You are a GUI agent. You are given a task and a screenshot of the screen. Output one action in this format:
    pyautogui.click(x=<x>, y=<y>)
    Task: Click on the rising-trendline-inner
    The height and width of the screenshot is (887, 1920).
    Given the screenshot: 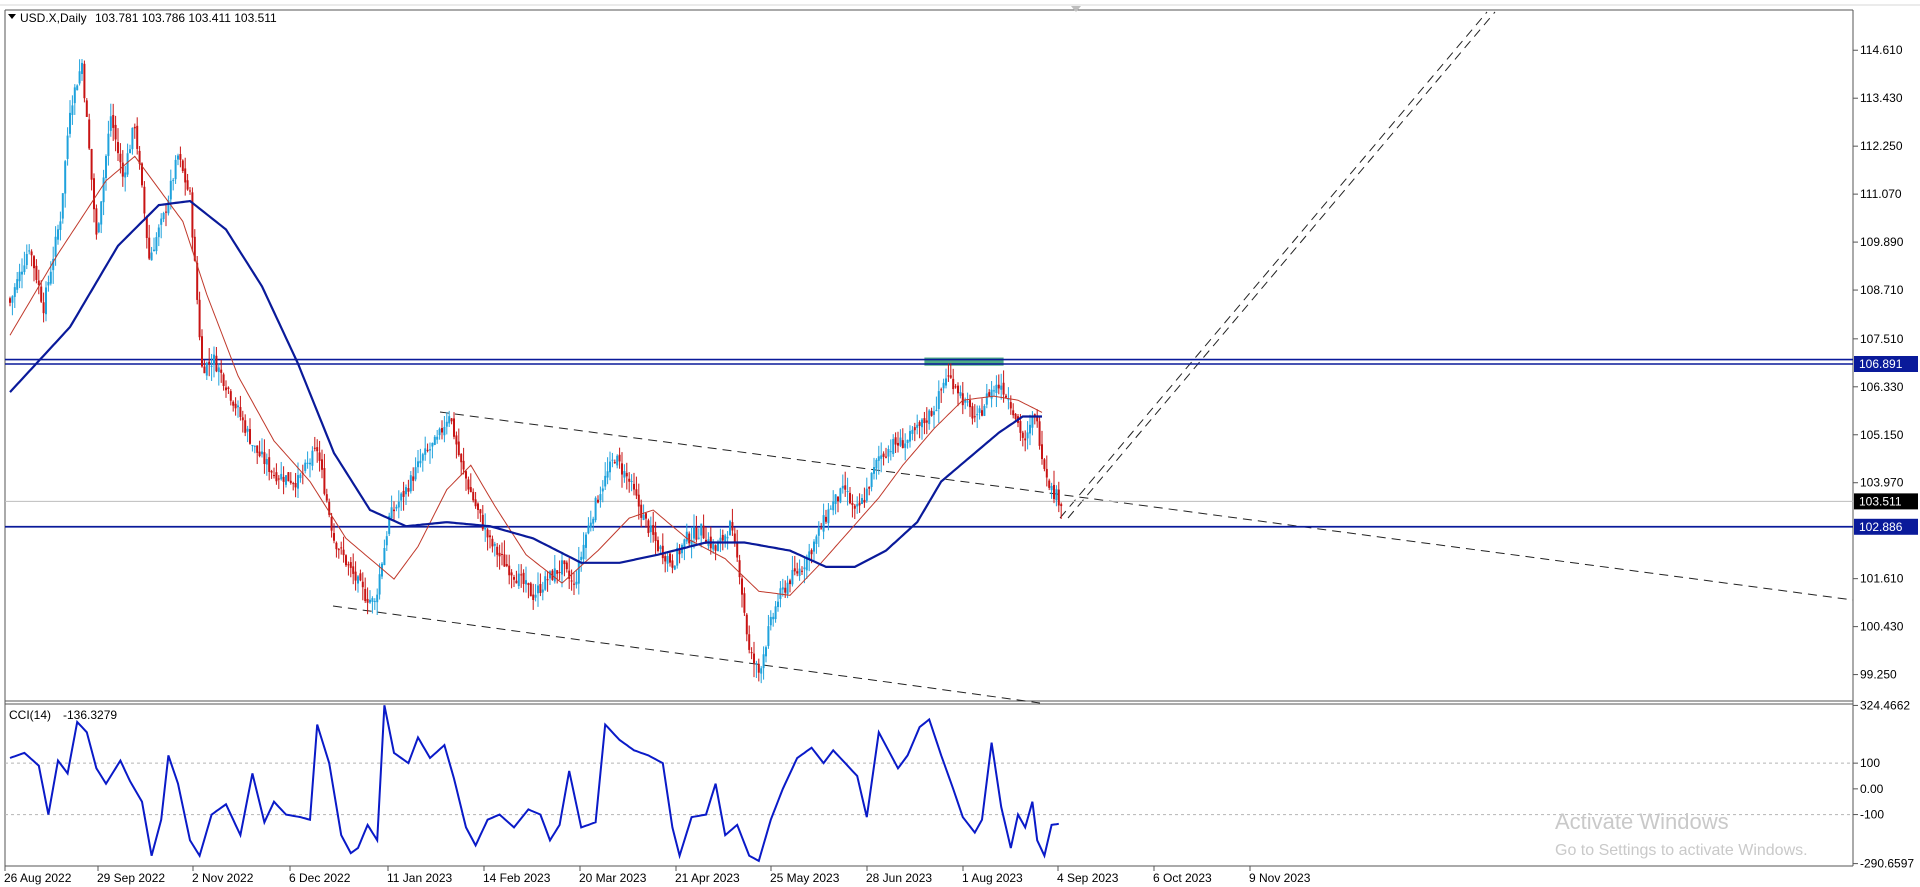 What is the action you would take?
    pyautogui.click(x=1281, y=265)
    